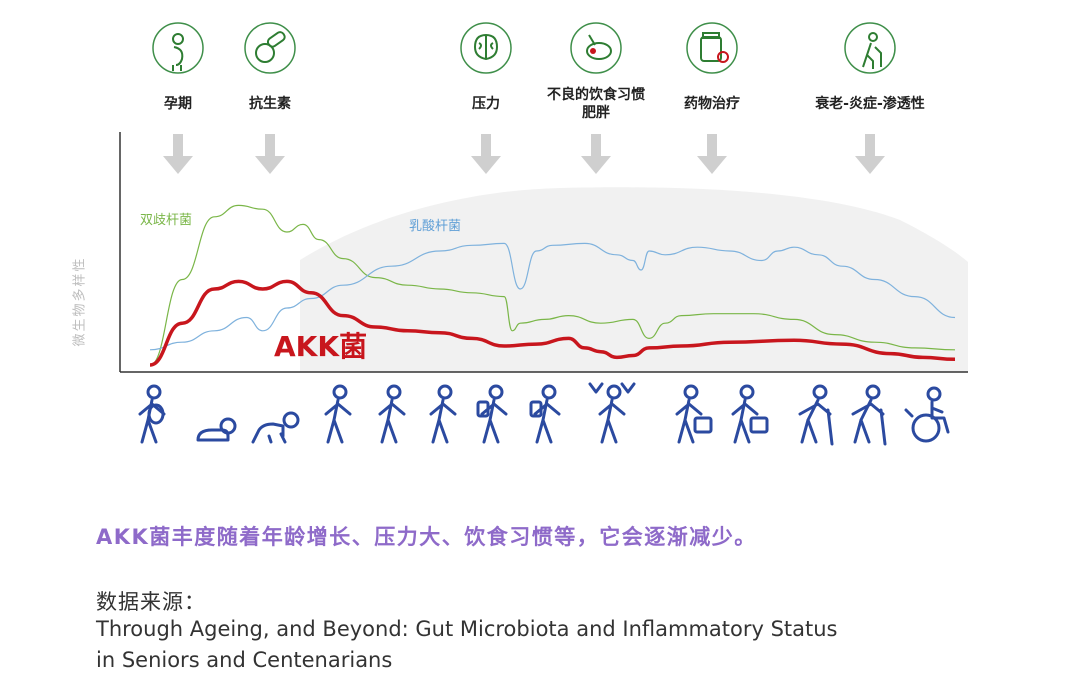 The image size is (1071, 691). What do you see at coordinates (80, 301) in the screenshot?
I see `y-axis-label: 微生物多样性` at bounding box center [80, 301].